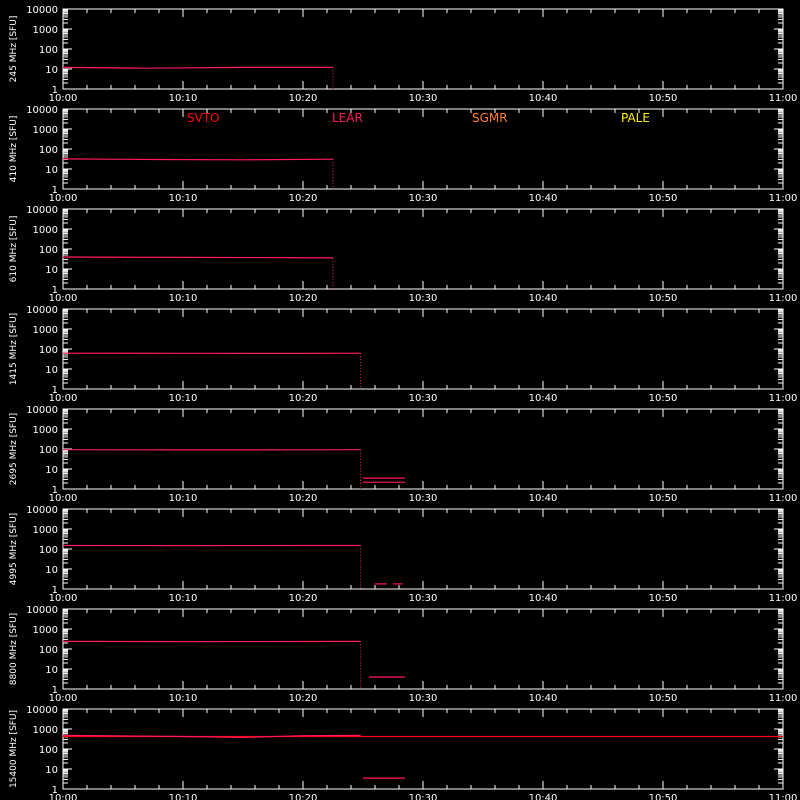 This screenshot has height=800, width=800. I want to click on y-axis-label: 2695 MHz [SFU], so click(14, 449).